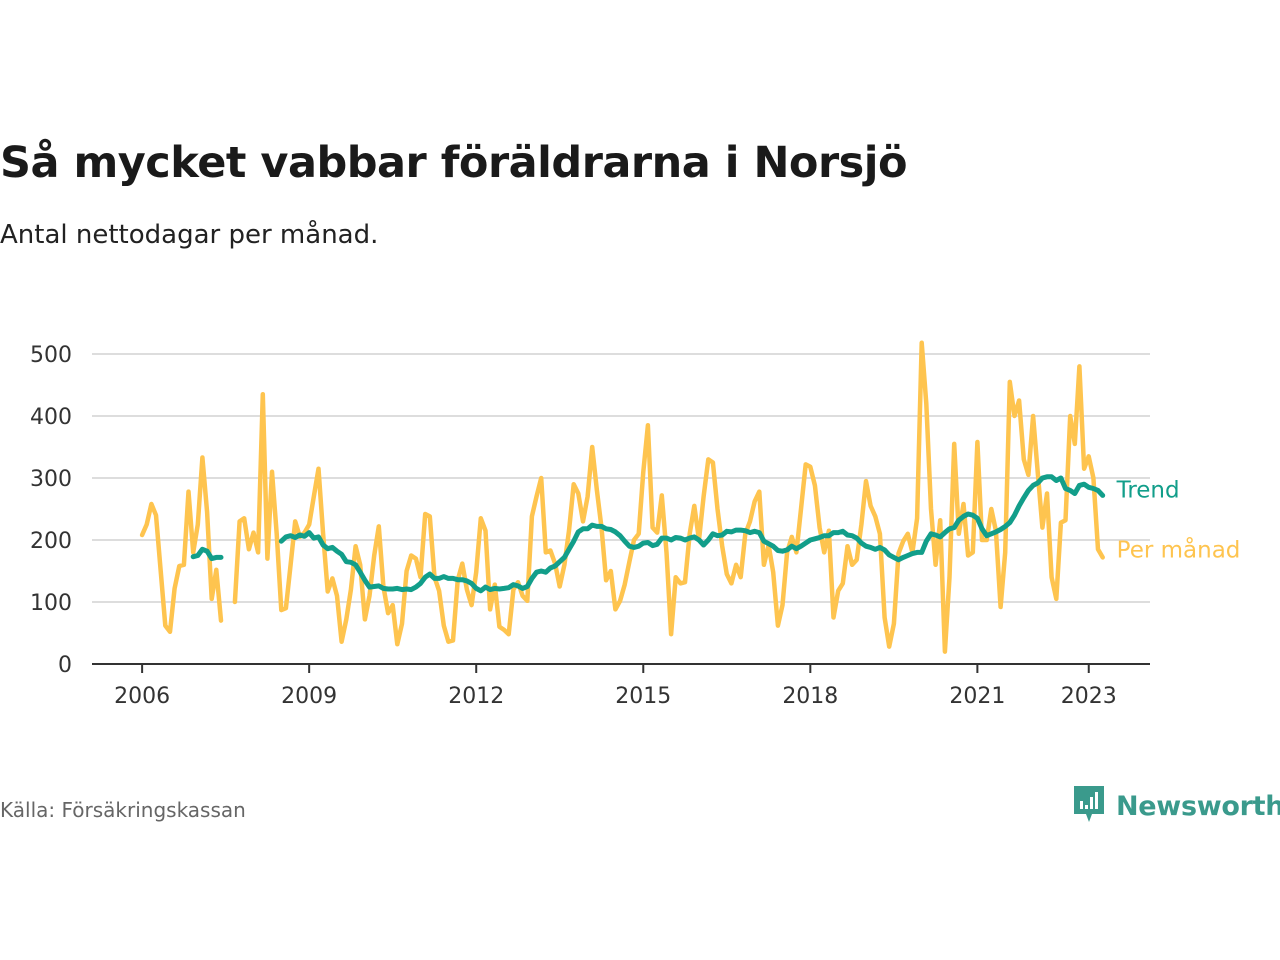 Image resolution: width=1280 pixels, height=960 pixels. What do you see at coordinates (51, 417) in the screenshot?
I see `y-tick-label: 400` at bounding box center [51, 417].